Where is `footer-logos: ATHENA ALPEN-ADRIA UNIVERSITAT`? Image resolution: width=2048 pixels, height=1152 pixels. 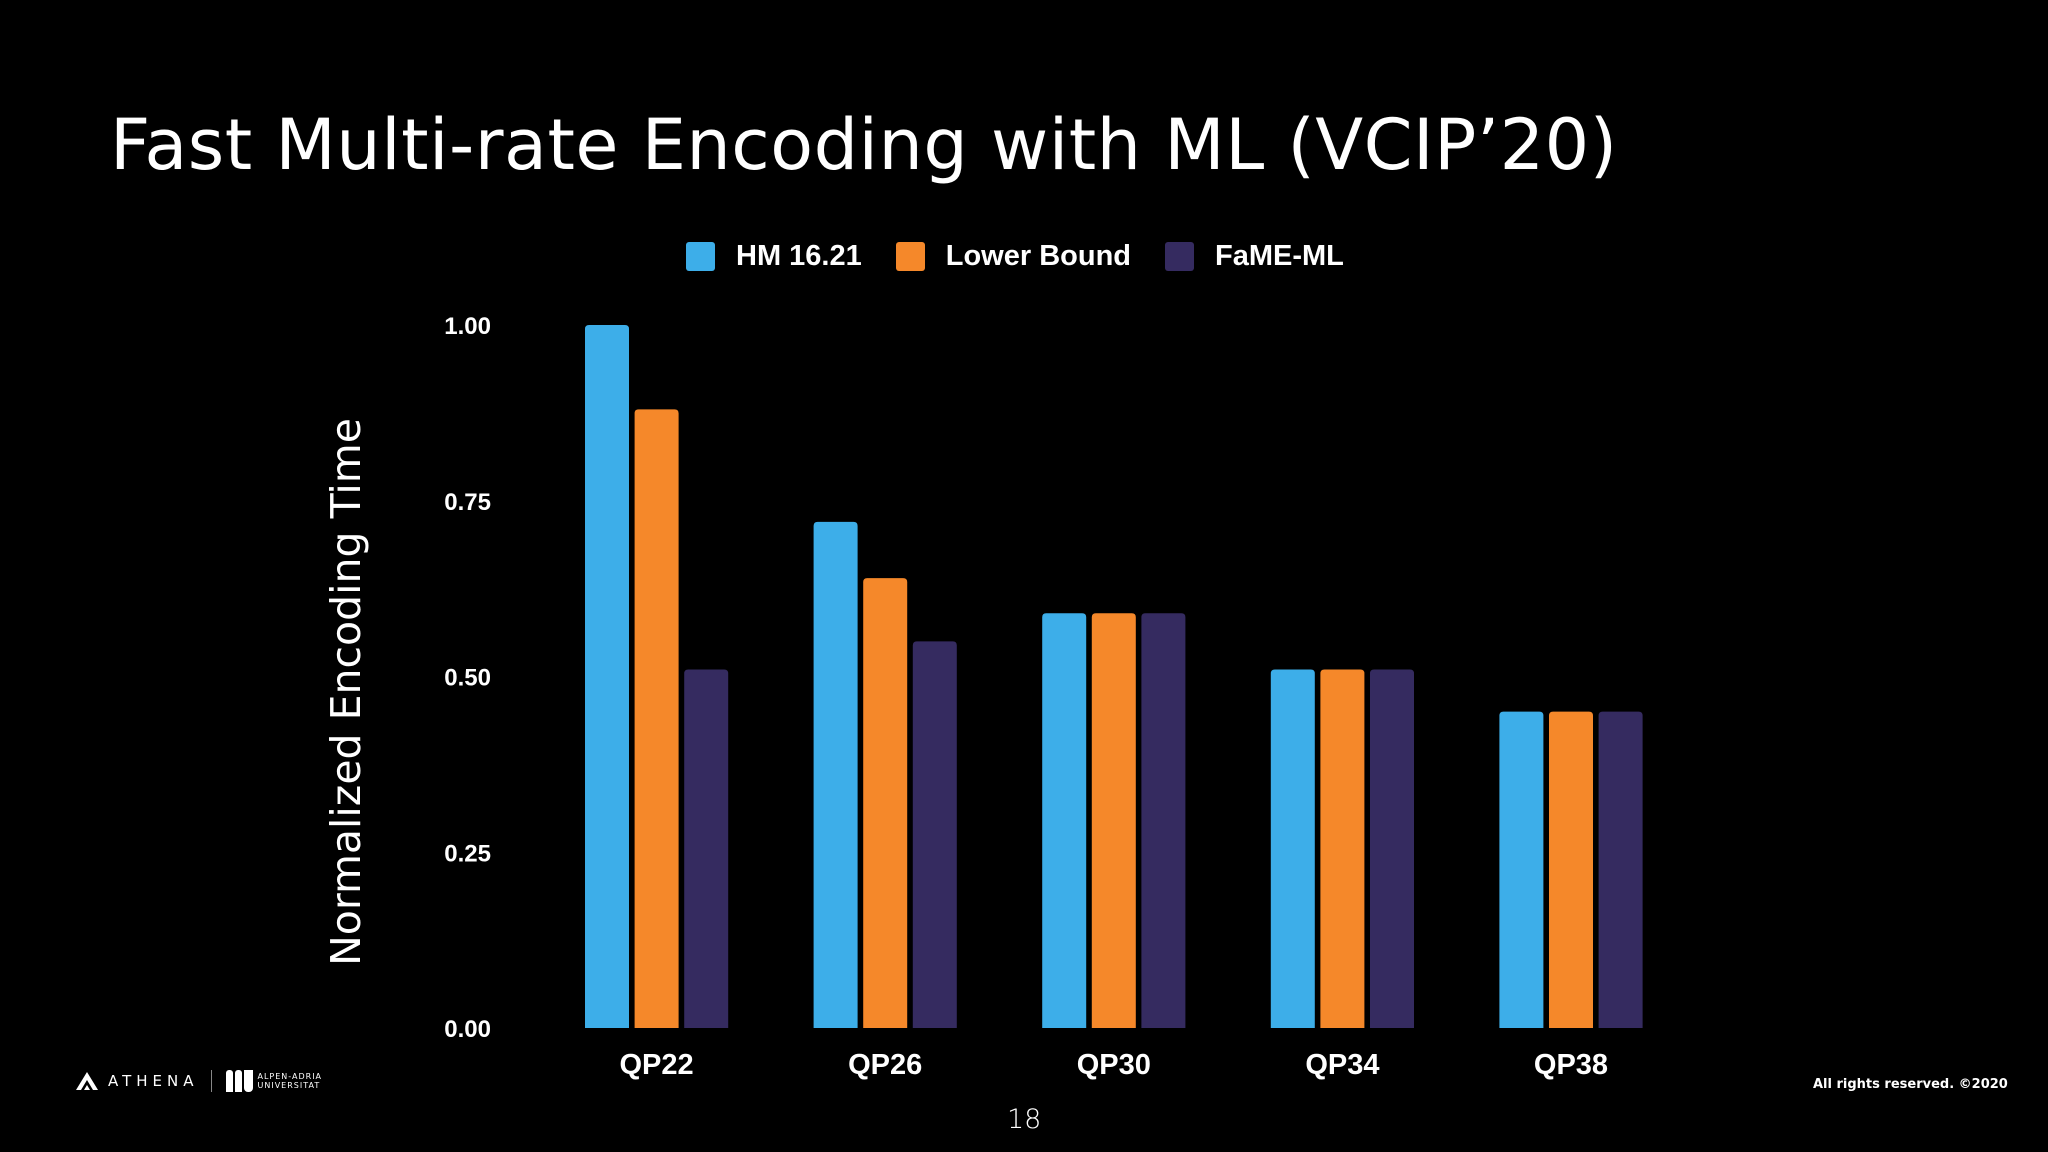
footer-logos: ATHENA ALPEN-ADRIA UNIVERSITAT is located at coordinates (212, 1081).